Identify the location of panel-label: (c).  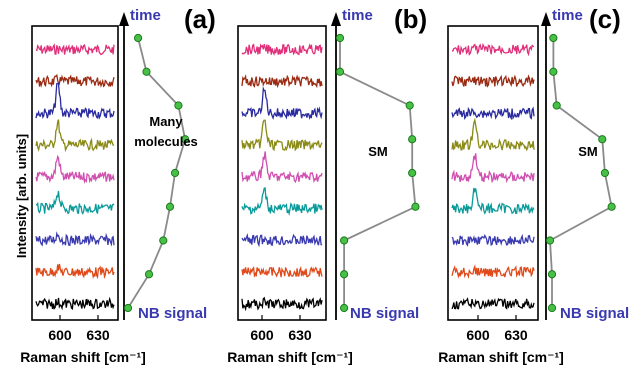
(605, 19).